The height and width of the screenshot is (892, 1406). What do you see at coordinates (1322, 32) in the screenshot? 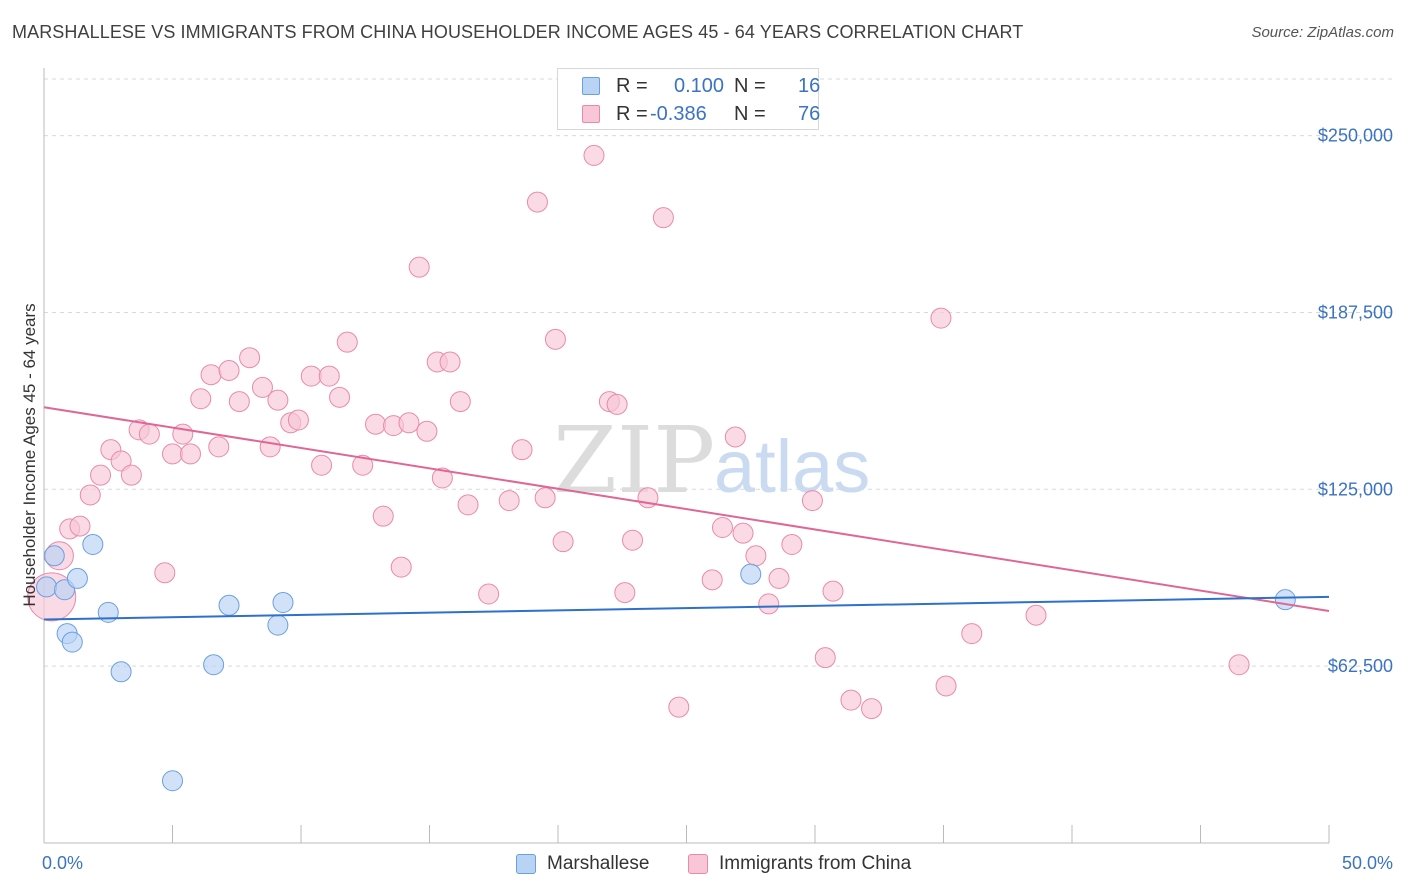
I see `source-label: Source: ZipAtlas.com` at bounding box center [1322, 32].